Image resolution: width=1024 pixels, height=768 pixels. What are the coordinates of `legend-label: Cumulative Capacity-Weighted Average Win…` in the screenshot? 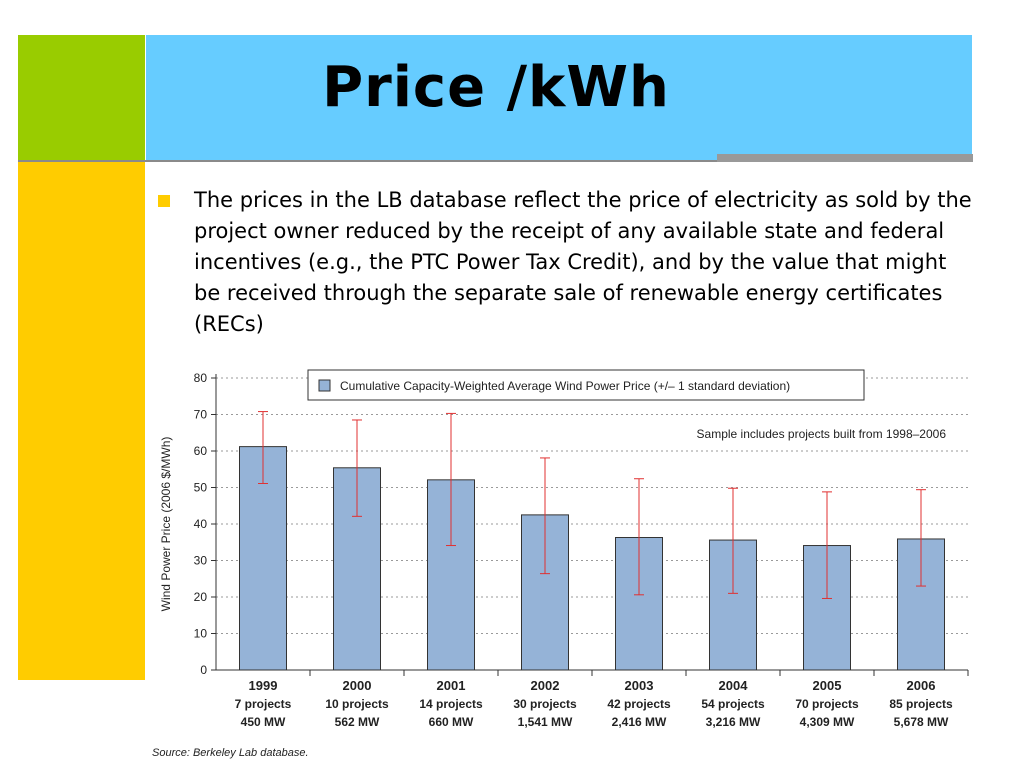 It's located at (565, 386).